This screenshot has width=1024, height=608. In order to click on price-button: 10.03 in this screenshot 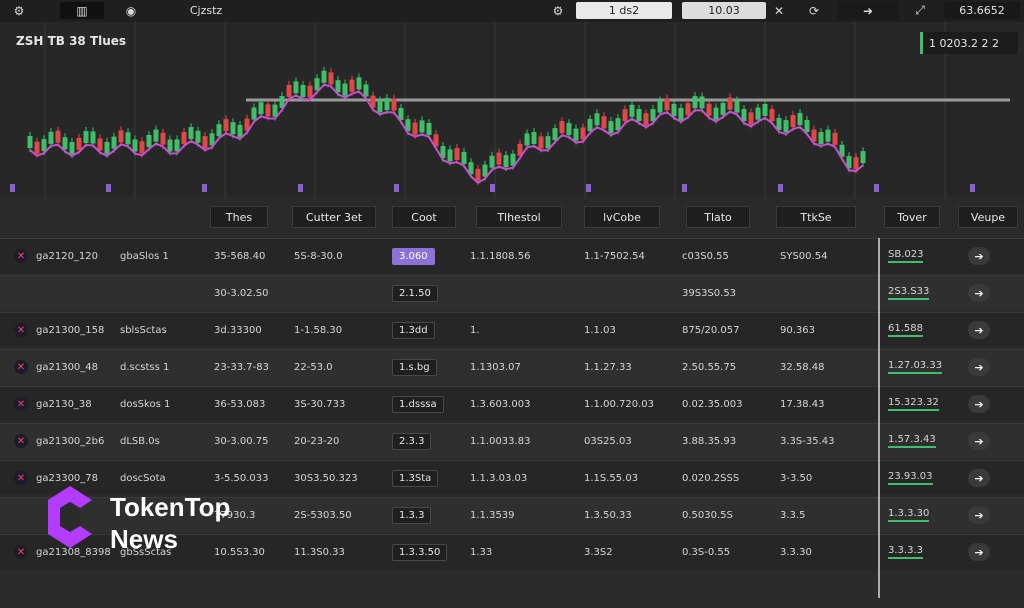, I will do `click(724, 10)`.